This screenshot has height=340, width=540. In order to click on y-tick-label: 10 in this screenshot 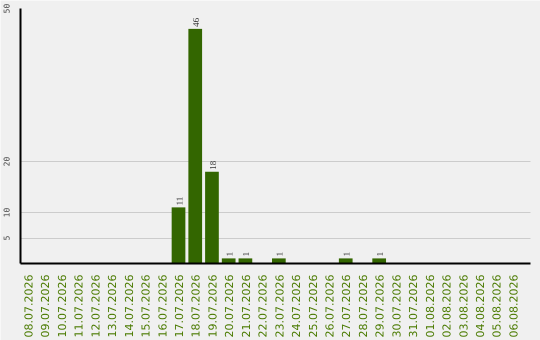, I will do `click(7, 213)`.